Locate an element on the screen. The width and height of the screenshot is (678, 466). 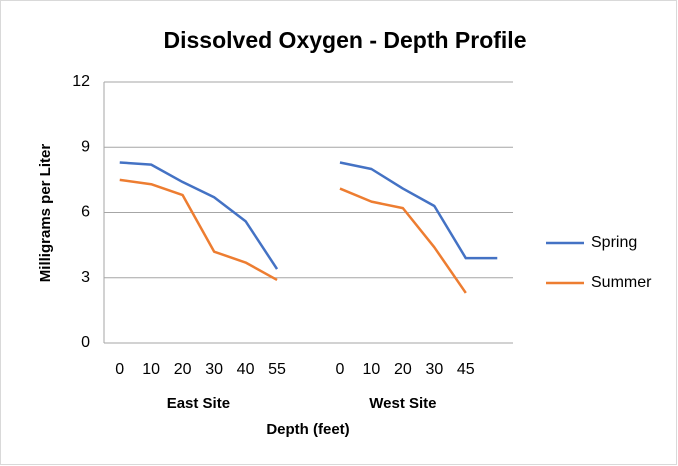
legend-label: Summer is located at coordinates (621, 282).